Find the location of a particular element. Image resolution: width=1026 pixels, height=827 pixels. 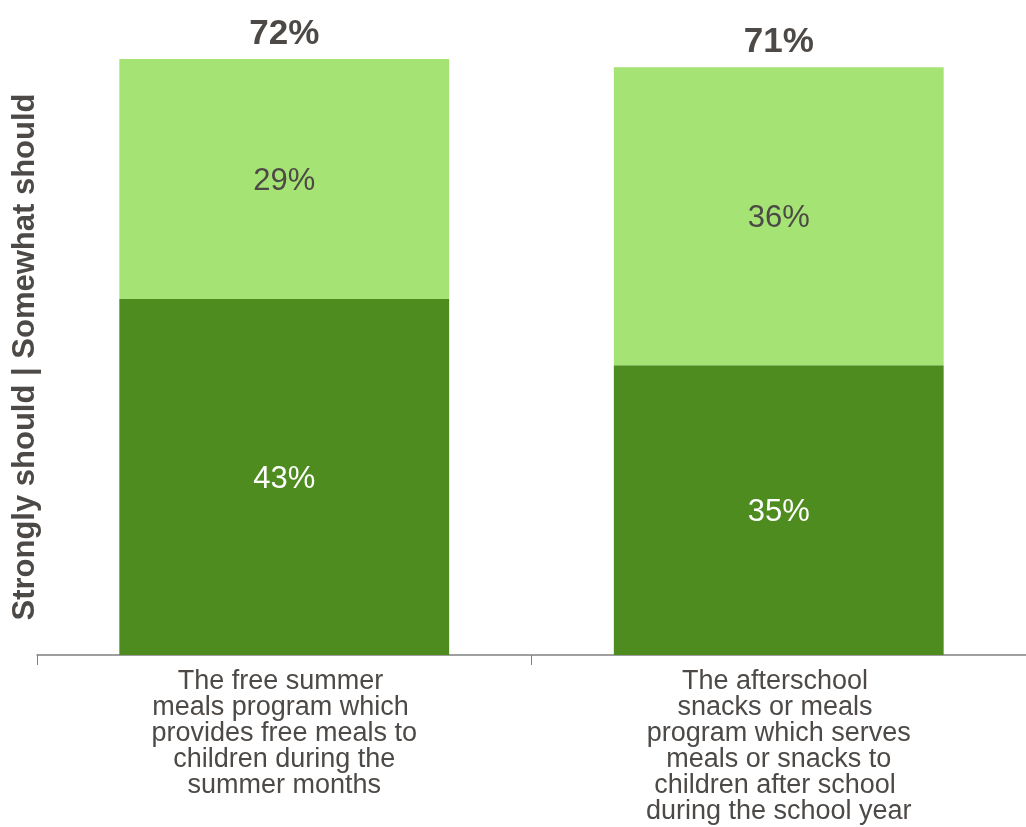

total-label: 72% is located at coordinates (284, 31).